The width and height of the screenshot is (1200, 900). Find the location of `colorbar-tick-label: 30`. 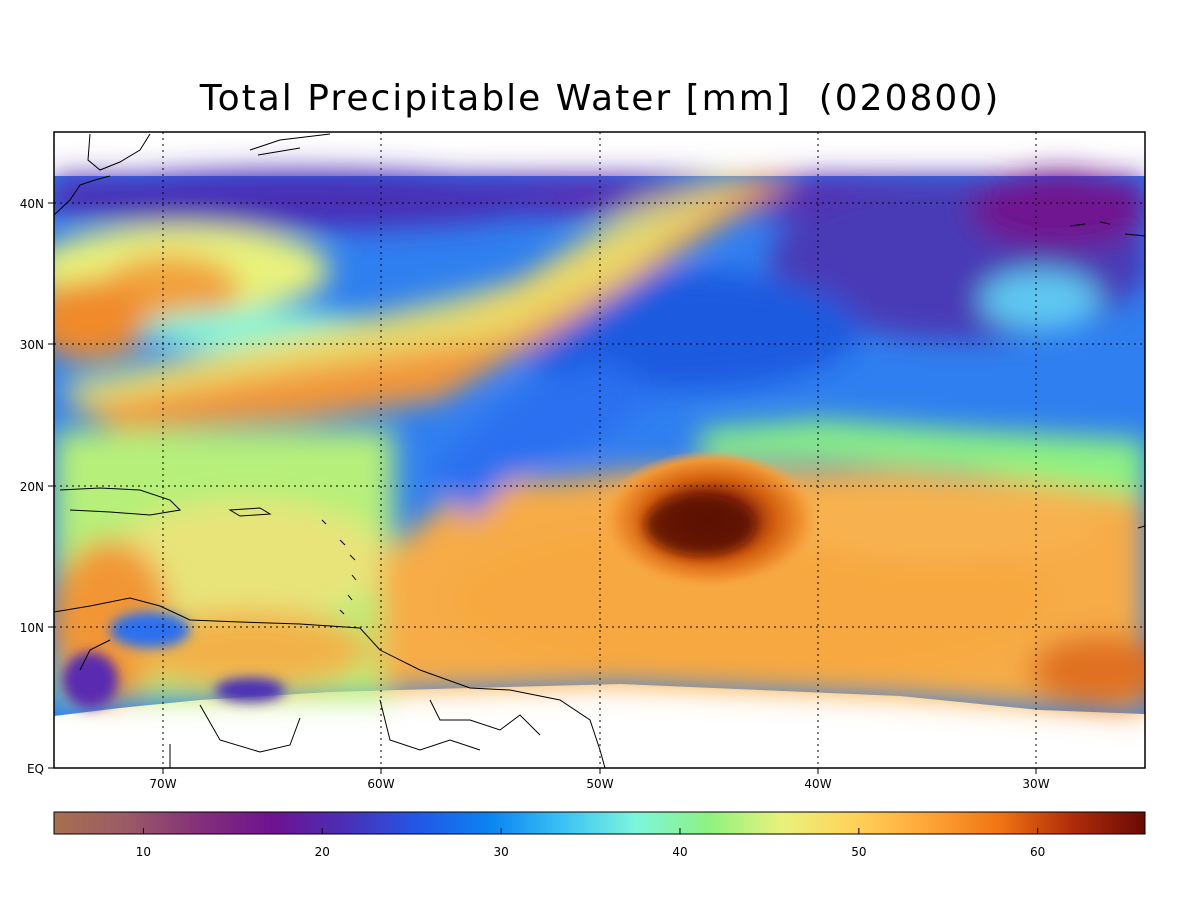

colorbar-tick-label: 30 is located at coordinates (500, 852).